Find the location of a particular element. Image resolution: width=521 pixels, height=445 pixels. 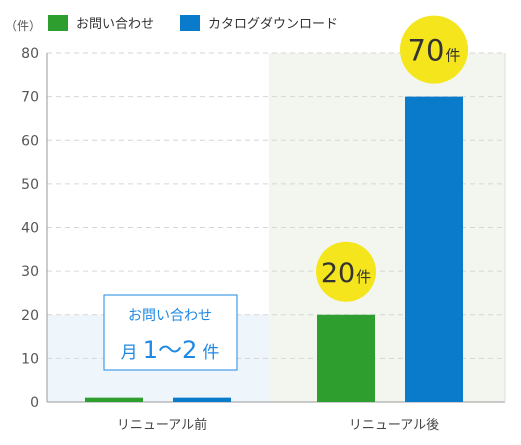

y-tick-label: 60 is located at coordinates (30, 141).